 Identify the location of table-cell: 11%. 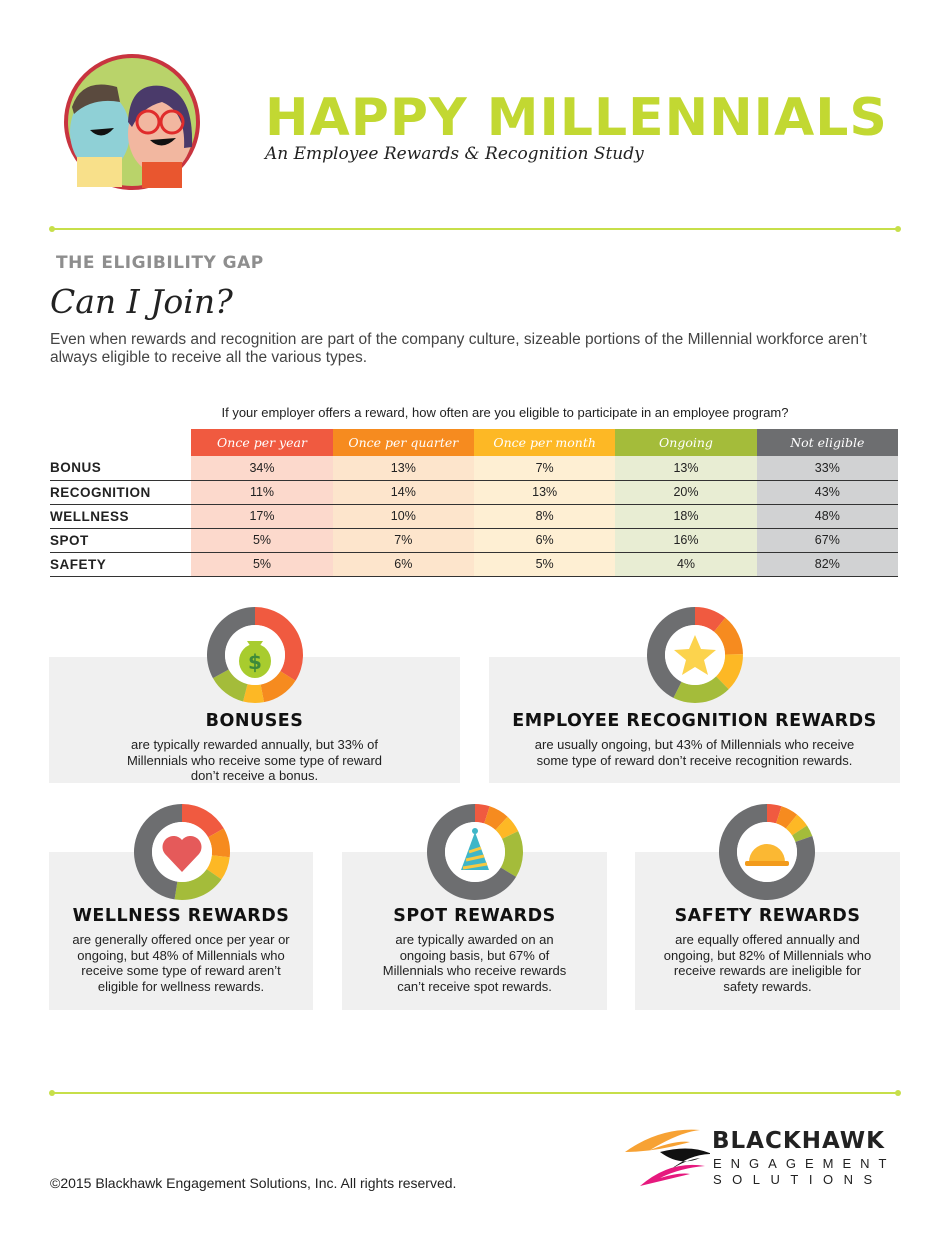
(262, 492).